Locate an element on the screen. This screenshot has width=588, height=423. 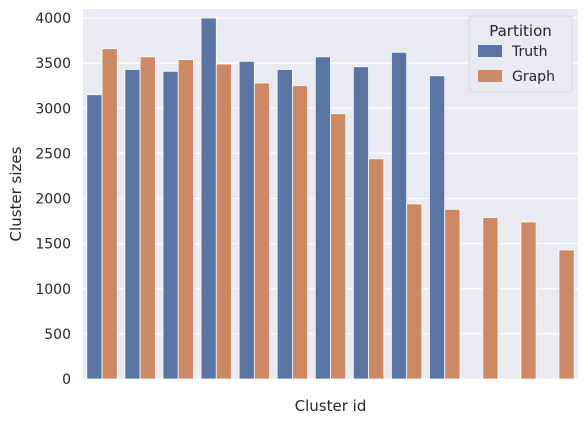
y-tick-label: 3500 is located at coordinates (53, 64).